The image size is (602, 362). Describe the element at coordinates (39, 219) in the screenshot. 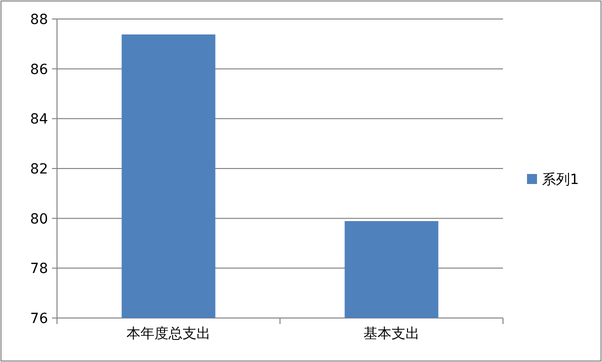

I see `y-tick-label: 80` at that location.